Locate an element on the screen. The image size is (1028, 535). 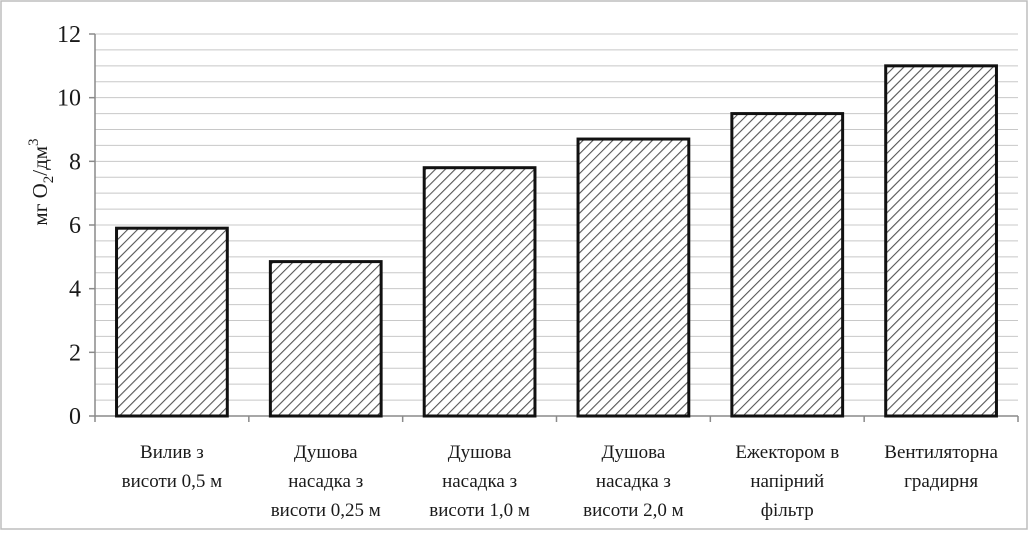
y-tick-label: 2 is located at coordinates (75, 353).